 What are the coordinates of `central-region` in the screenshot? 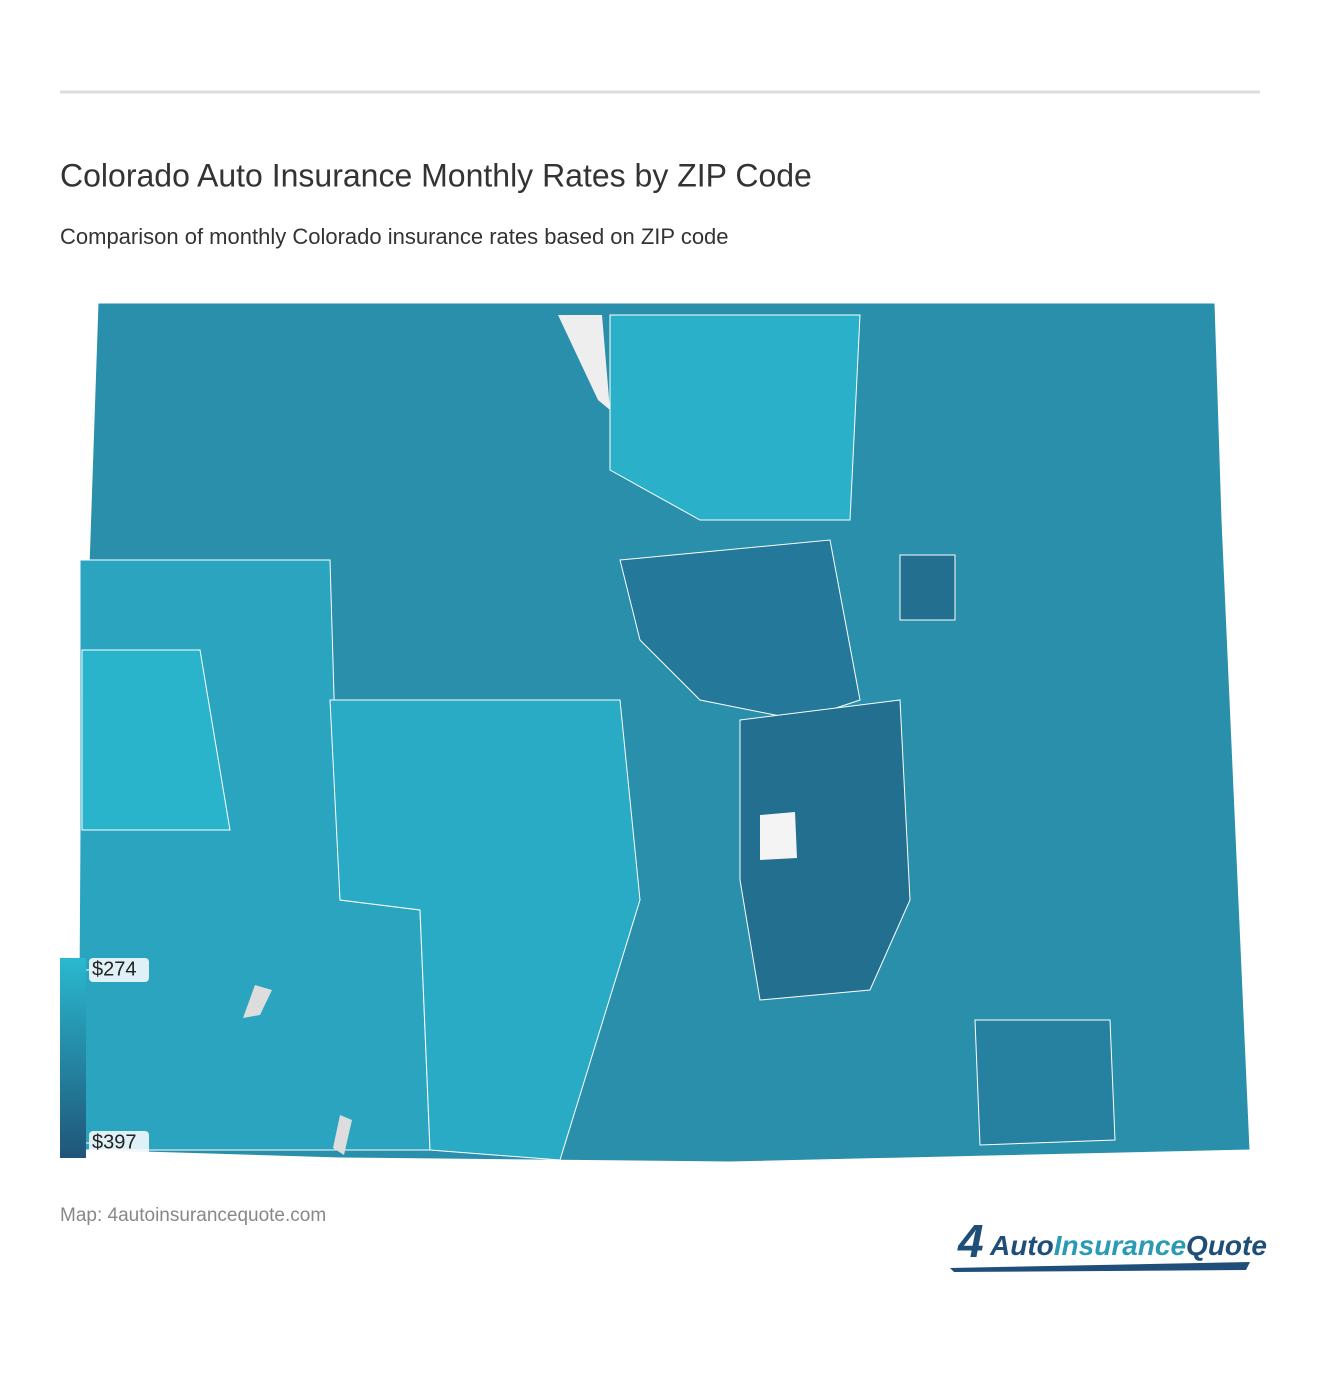 It's located at (485, 930).